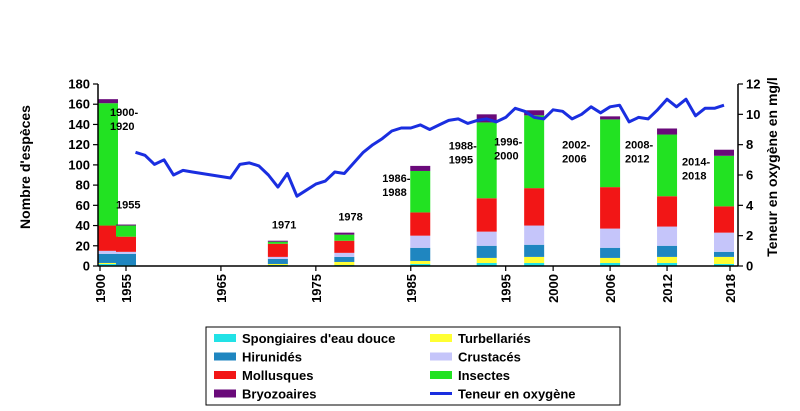 This screenshot has width=800, height=411. Describe the element at coordinates (318, 338) in the screenshot. I see `legend-label: Spongiaires d'eau douce` at that location.